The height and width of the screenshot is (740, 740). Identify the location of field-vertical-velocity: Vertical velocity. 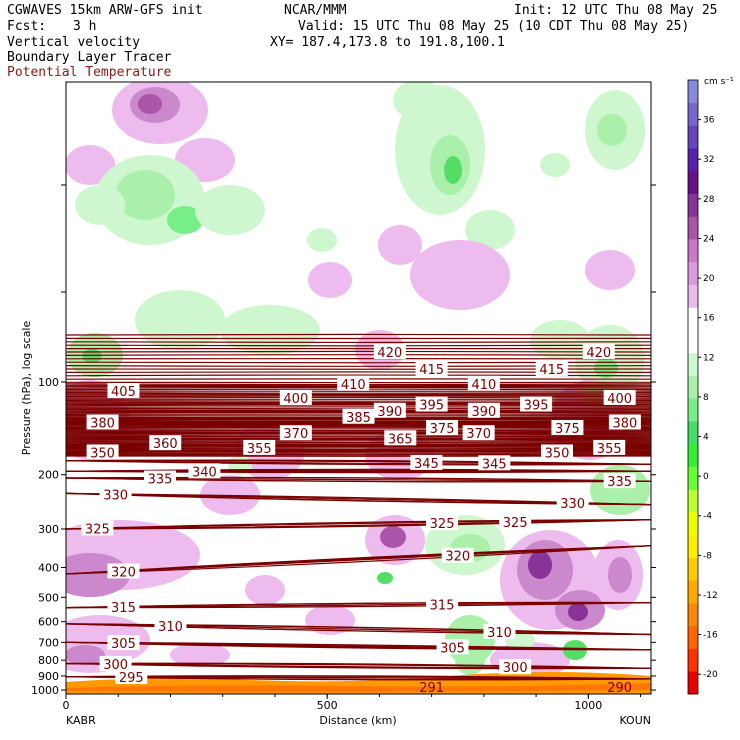
(74, 42).